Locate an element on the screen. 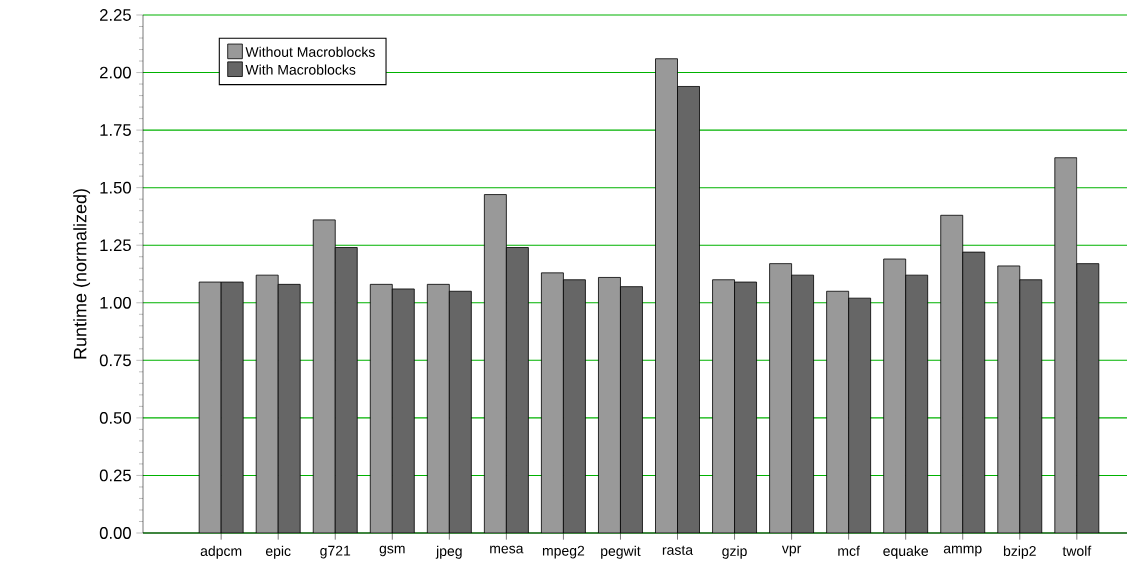 This screenshot has height=571, width=1127. y-tick-label: 2.25 is located at coordinates (115, 15).